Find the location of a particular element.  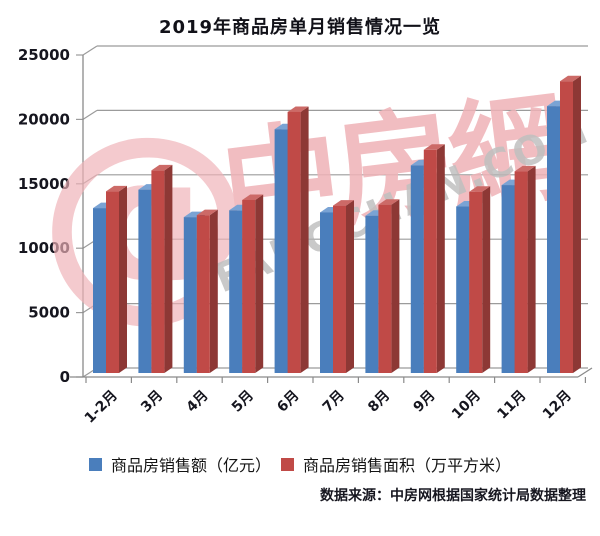

bar-10月-s1 is located at coordinates (480, 279).